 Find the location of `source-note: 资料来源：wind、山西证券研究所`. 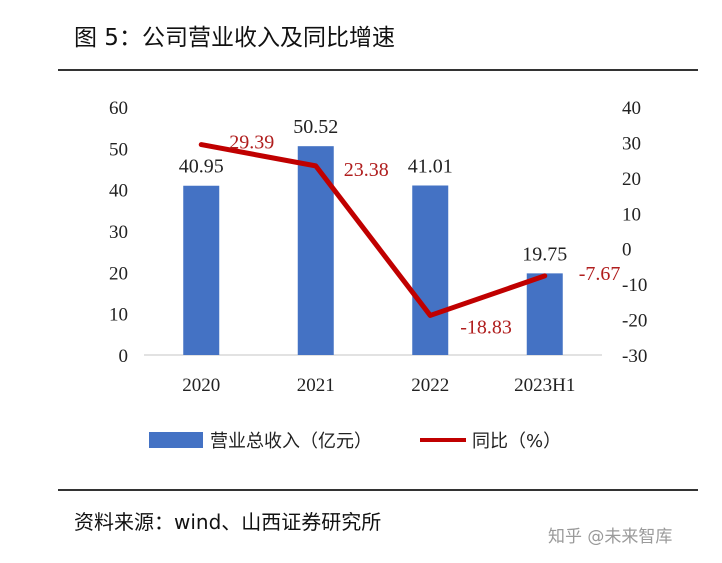

source-note: 资料来源：wind、山西证券研究所 is located at coordinates (228, 522).